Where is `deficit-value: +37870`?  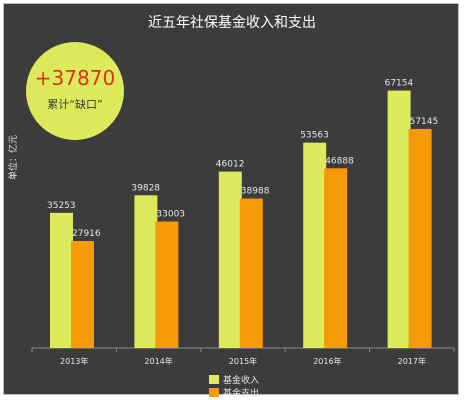 deficit-value: +37870 is located at coordinates (75, 78).